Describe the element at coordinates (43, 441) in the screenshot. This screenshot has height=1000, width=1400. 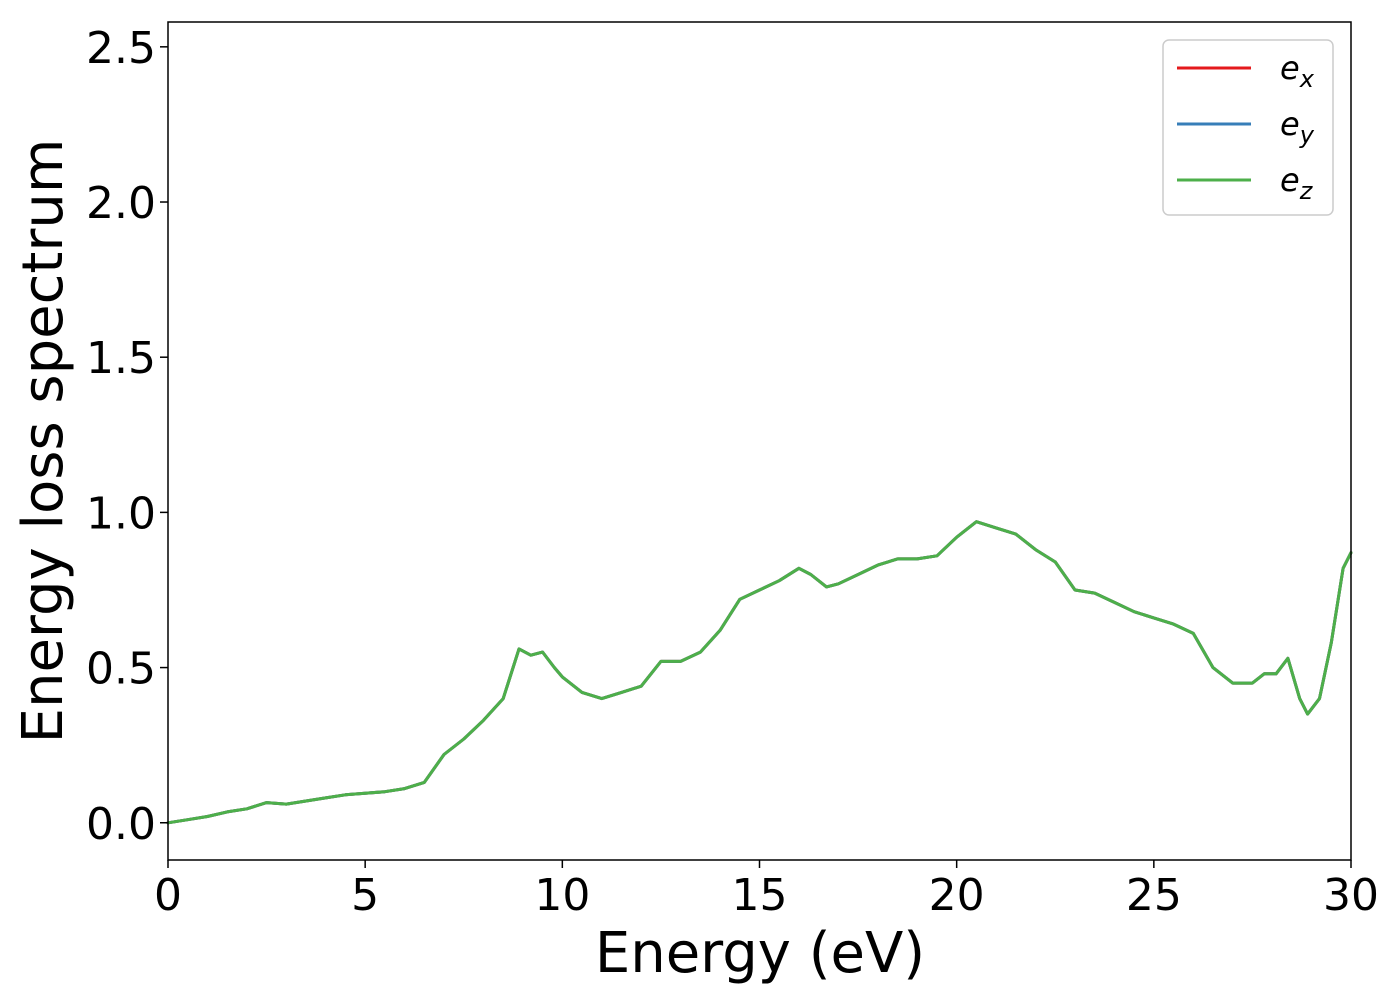
I see `y-axis-title: Energy loss spectrum` at that location.